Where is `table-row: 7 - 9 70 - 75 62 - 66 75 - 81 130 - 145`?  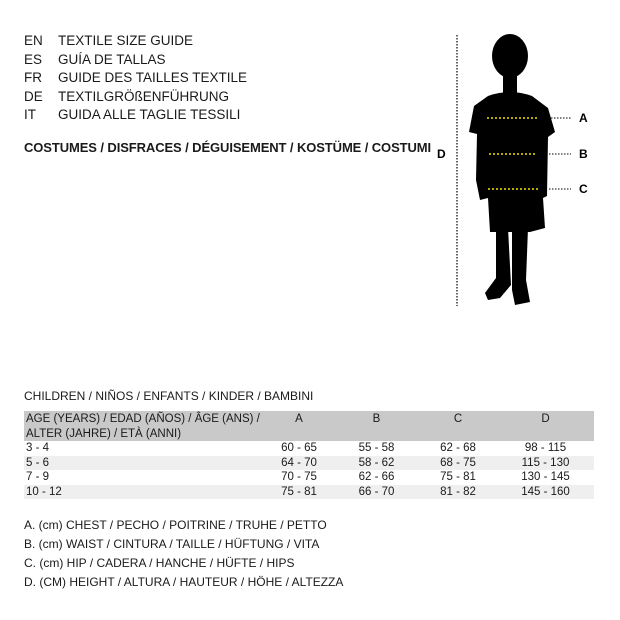
table-row: 7 - 9 70 - 75 62 - 66 75 - 81 130 - 145 is located at coordinates (298, 477).